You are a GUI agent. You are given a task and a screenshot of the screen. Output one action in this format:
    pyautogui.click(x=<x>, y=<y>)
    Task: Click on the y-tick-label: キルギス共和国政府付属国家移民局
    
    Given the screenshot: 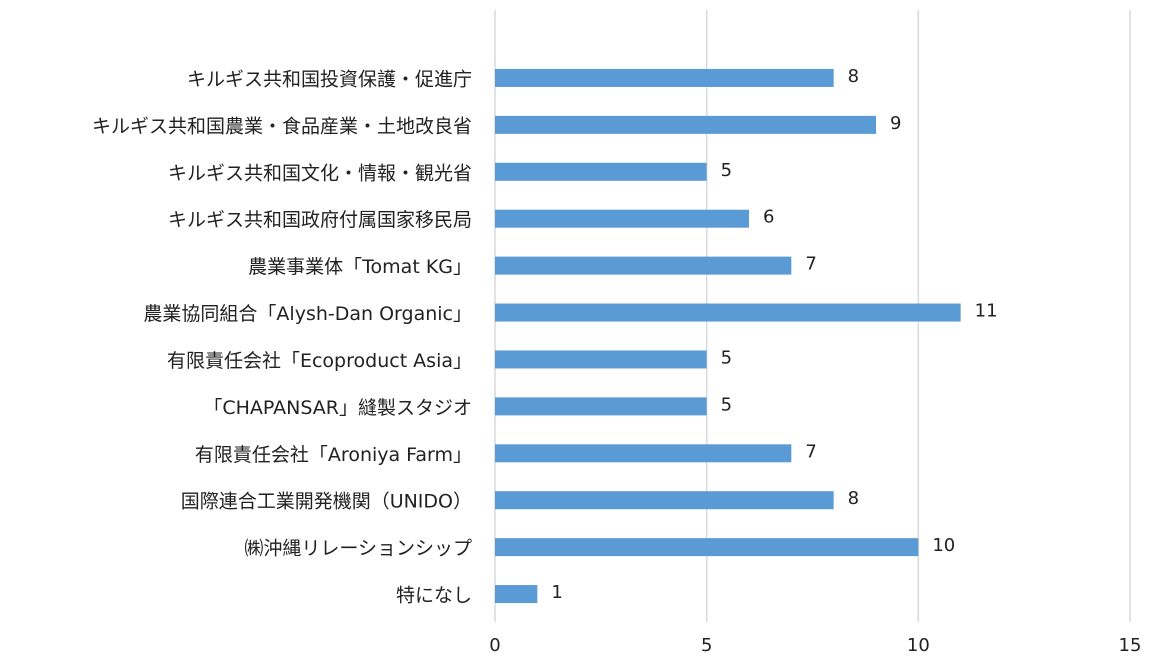 What is the action you would take?
    pyautogui.click(x=320, y=220)
    